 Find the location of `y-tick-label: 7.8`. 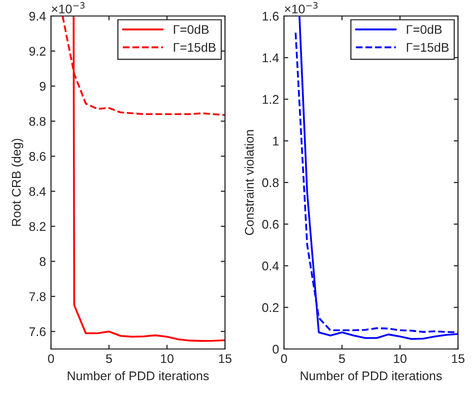

y-tick-label: 7.8 is located at coordinates (37, 297).